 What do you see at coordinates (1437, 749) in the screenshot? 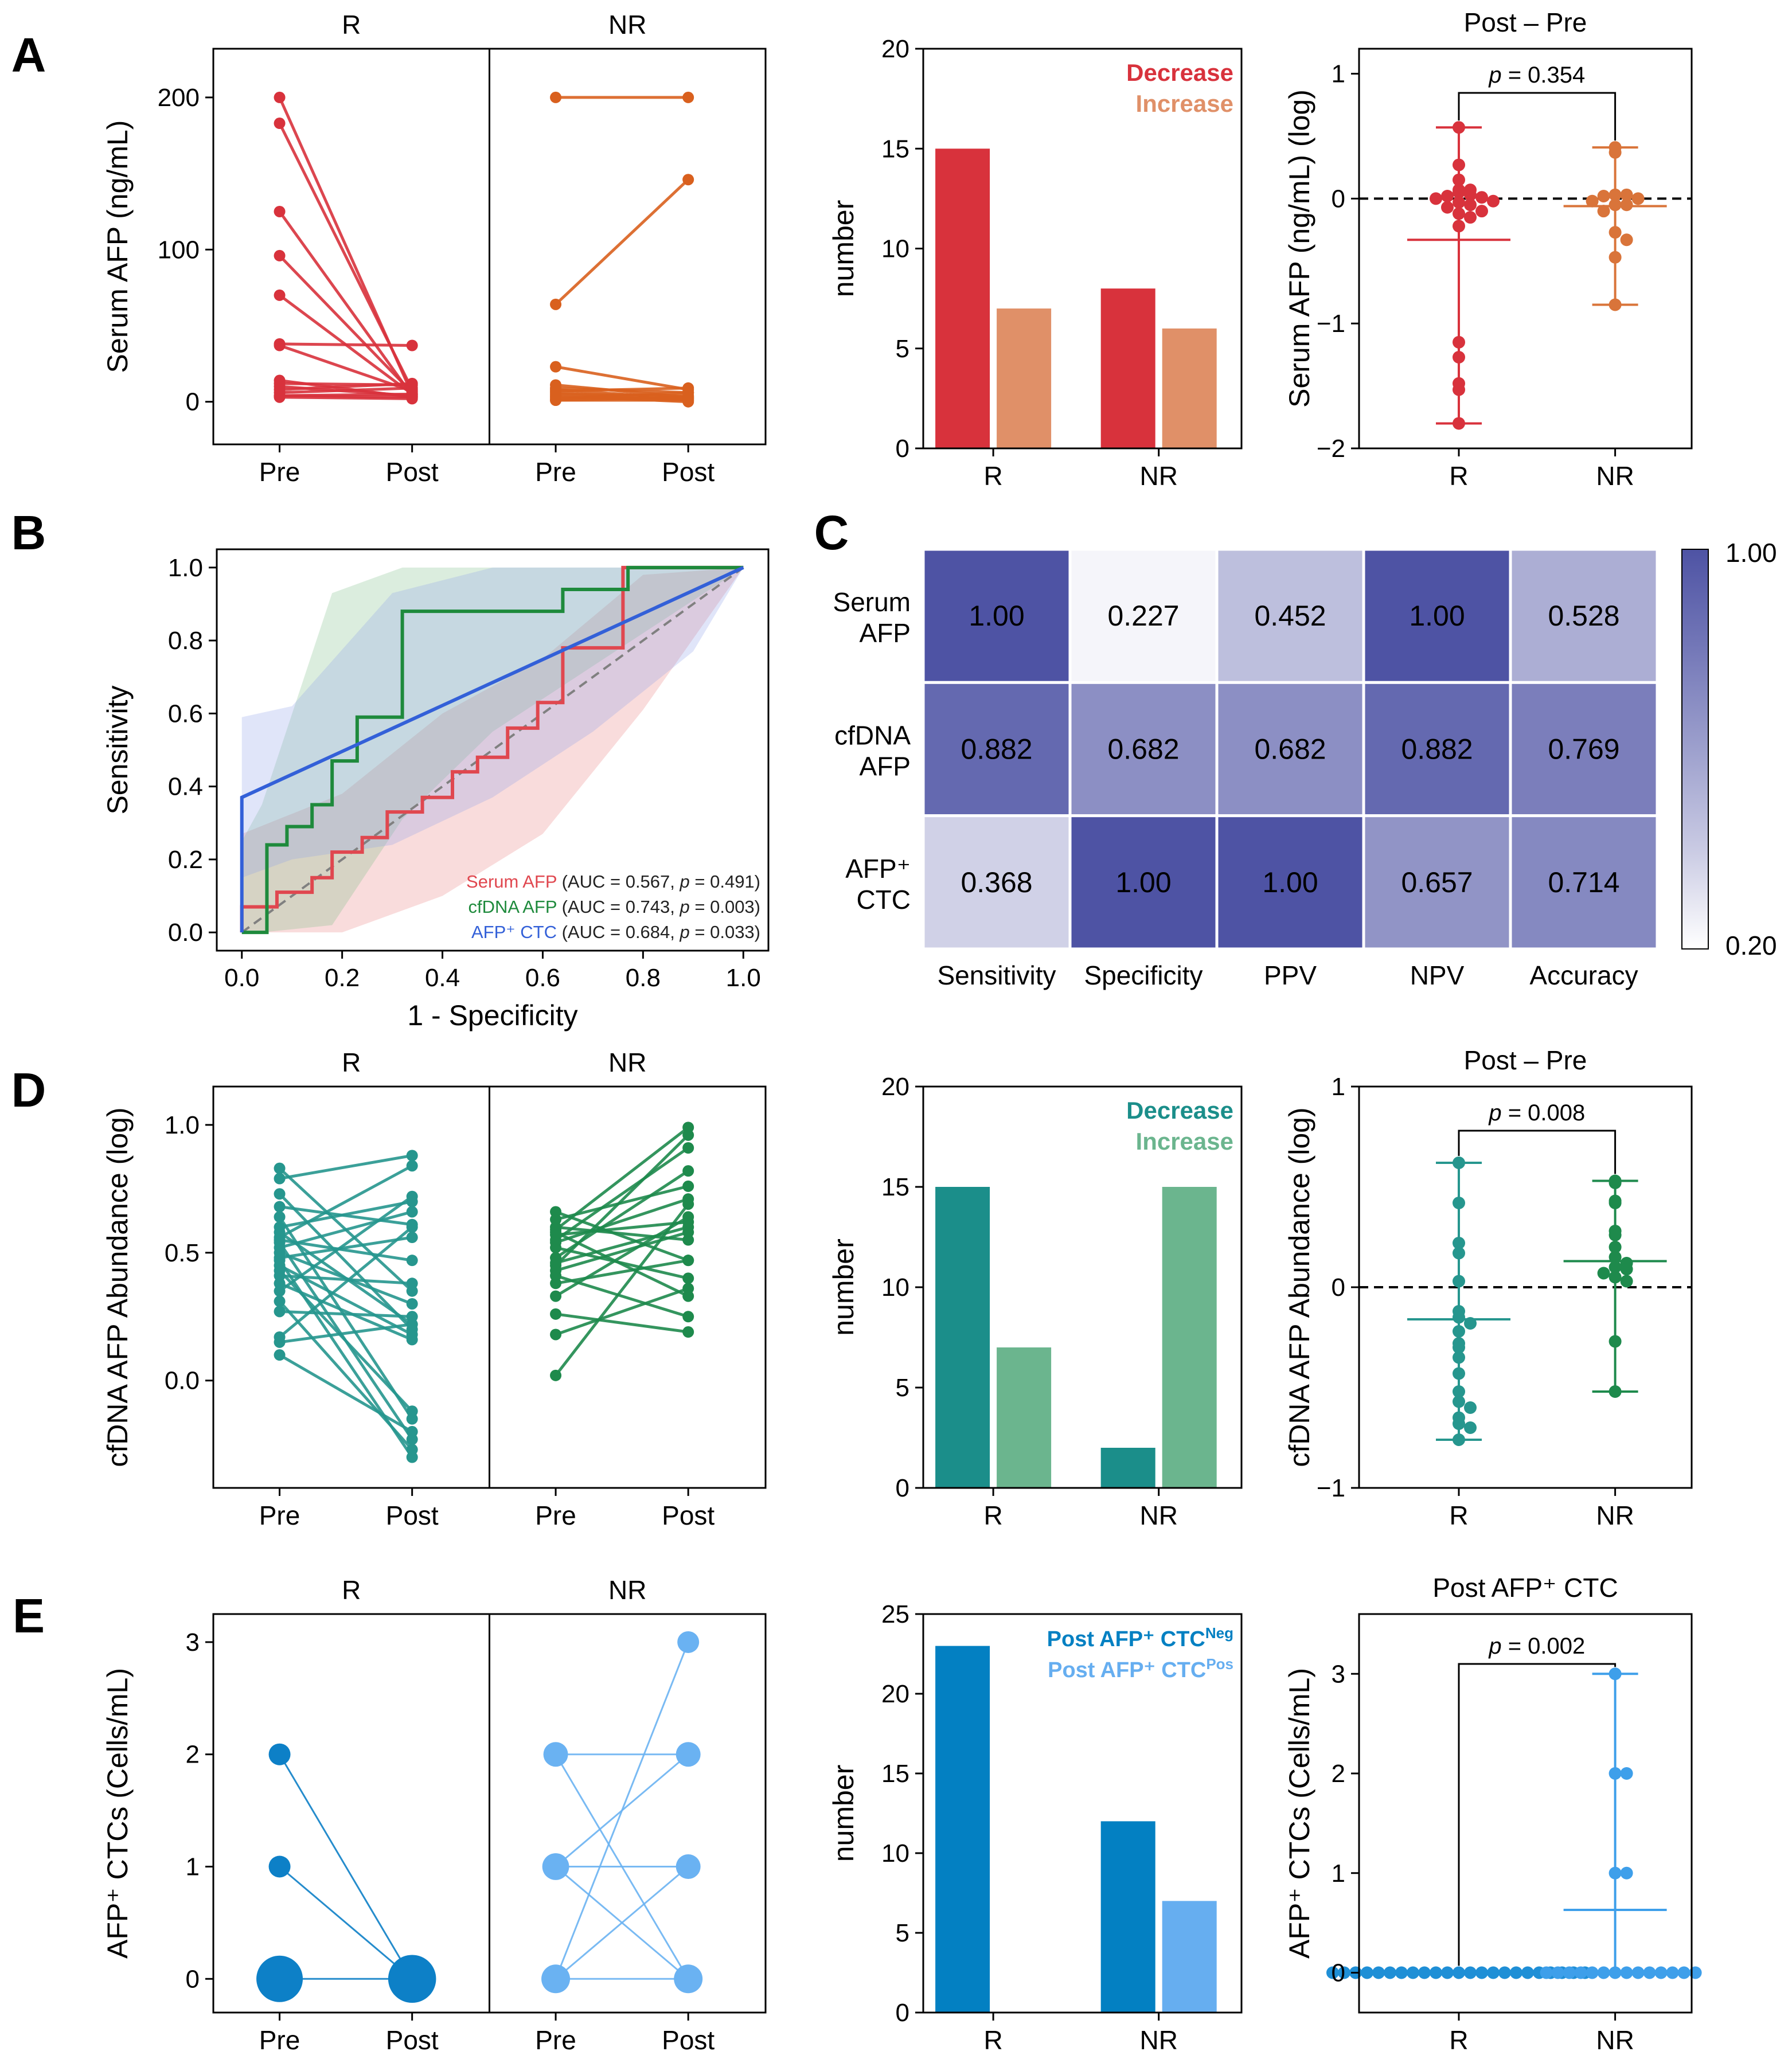
I see `heatmap-cell-value: 0.882` at bounding box center [1437, 749].